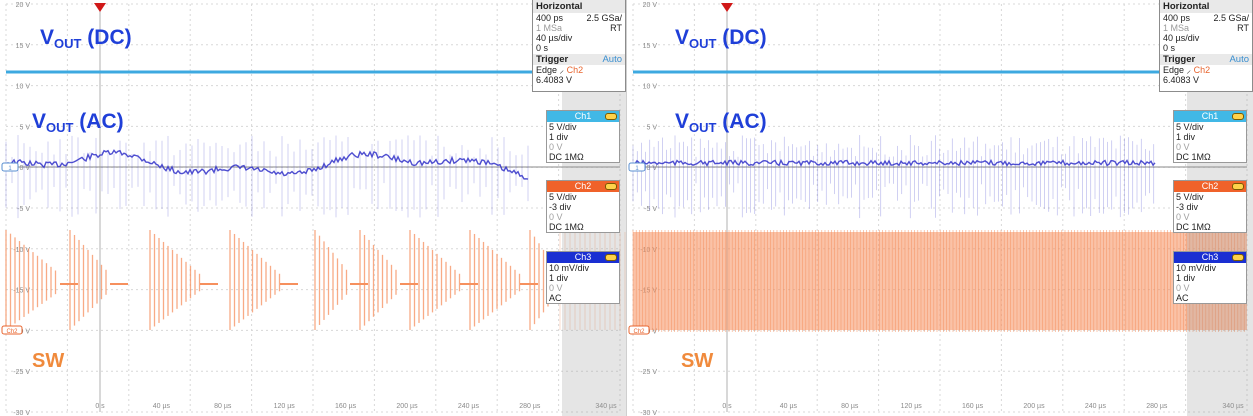 This screenshot has width=1253, height=416. What do you see at coordinates (894, 162) in the screenshot?
I see `ac-line` at bounding box center [894, 162].